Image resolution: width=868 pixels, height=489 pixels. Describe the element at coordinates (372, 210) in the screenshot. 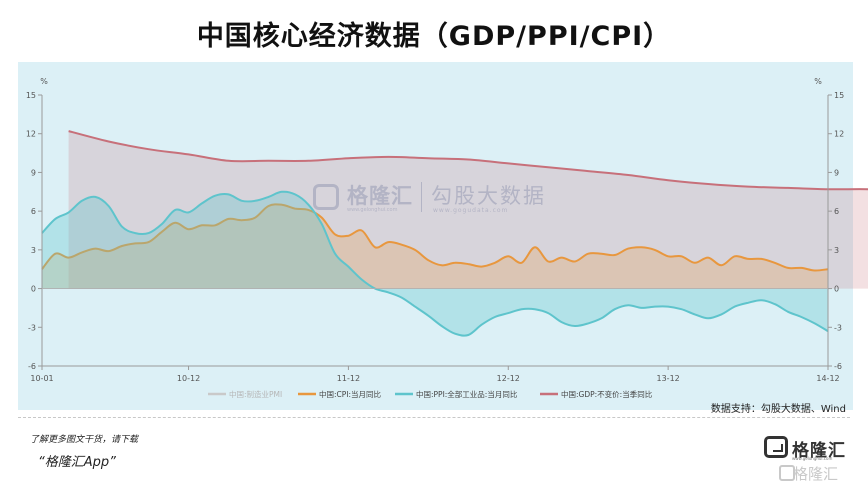

I see `watermark-brand-sub: www.gelonghui.com` at that location.